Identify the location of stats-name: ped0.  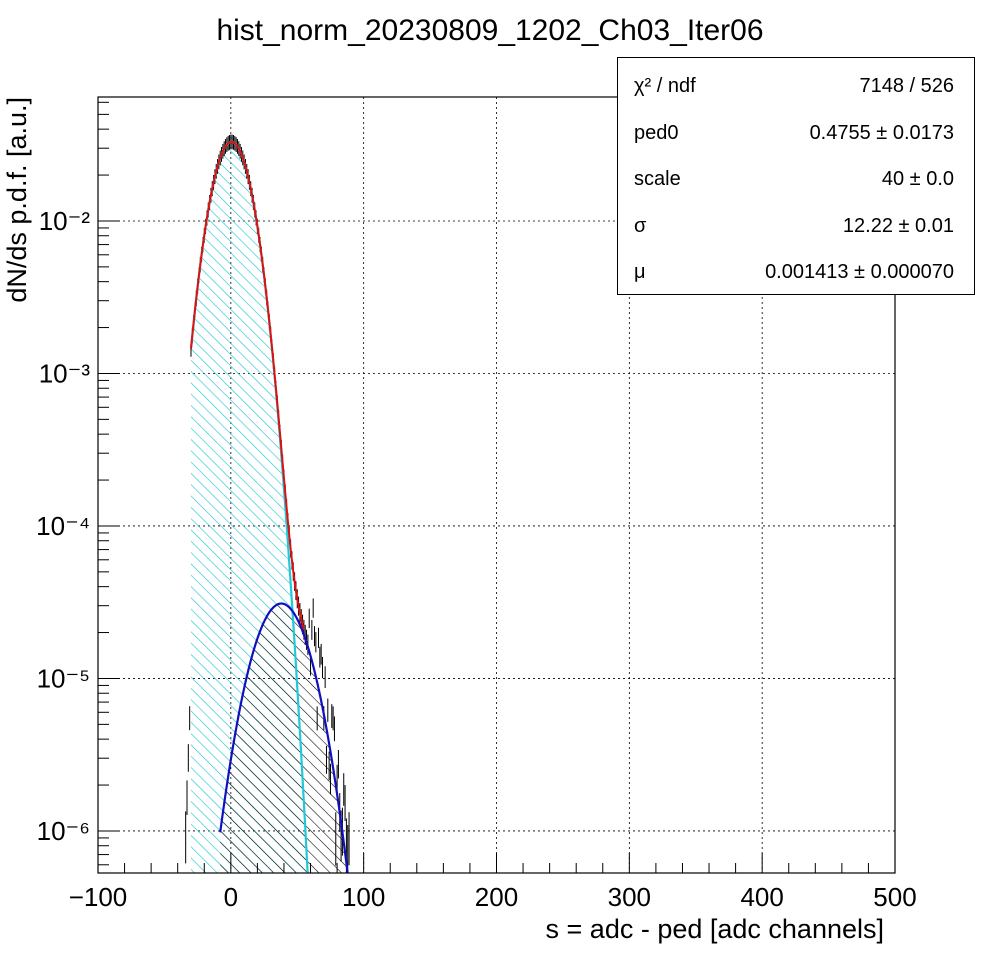
(656, 132).